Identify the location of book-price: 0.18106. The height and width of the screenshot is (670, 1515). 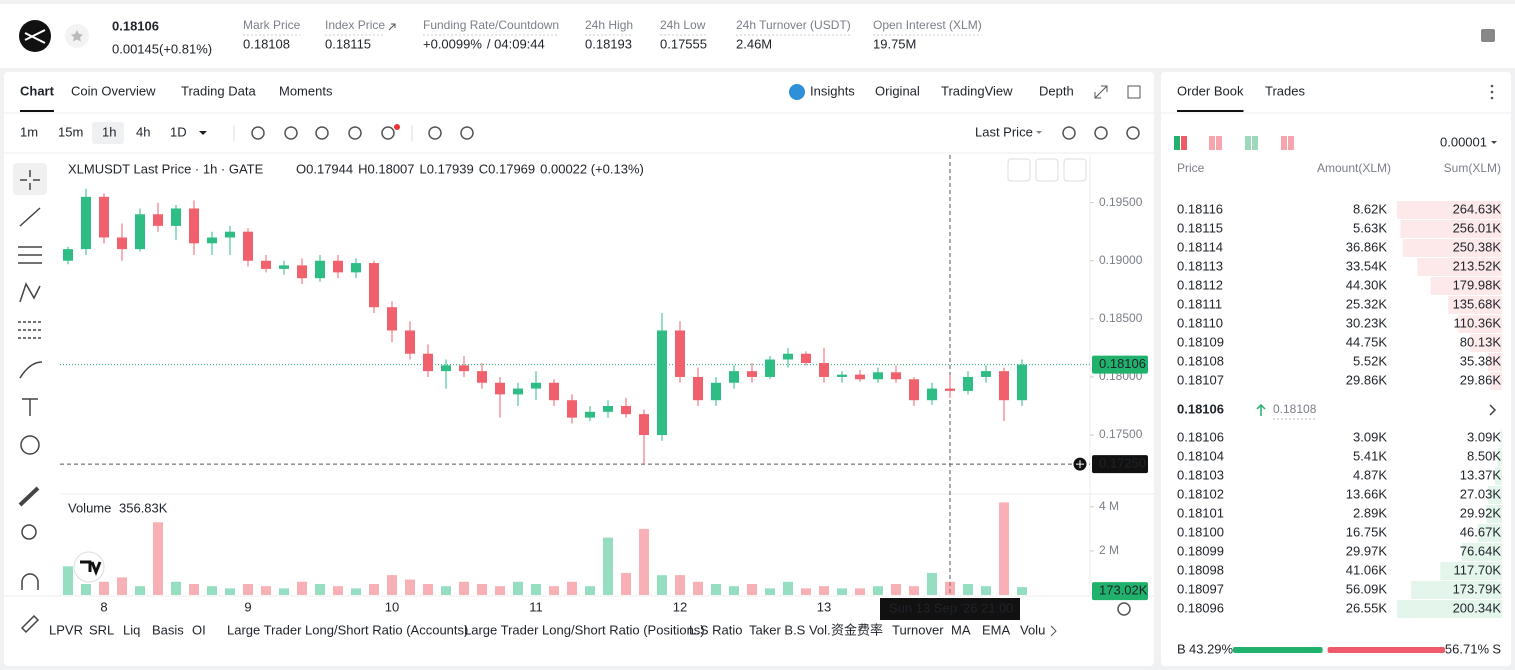
(1200, 436).